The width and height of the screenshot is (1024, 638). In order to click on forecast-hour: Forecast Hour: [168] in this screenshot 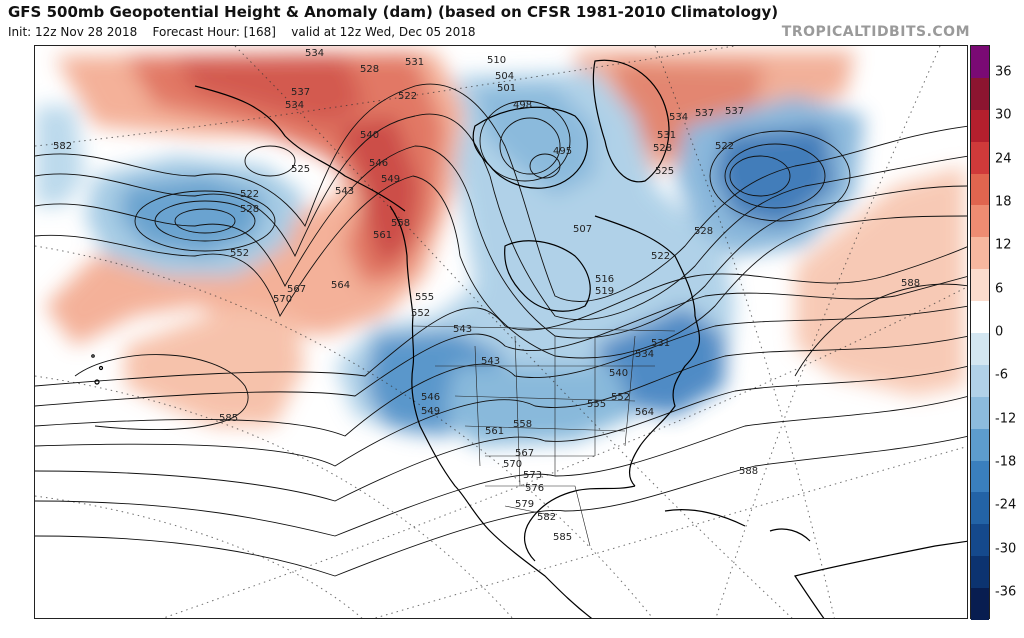, I will do `click(214, 32)`.